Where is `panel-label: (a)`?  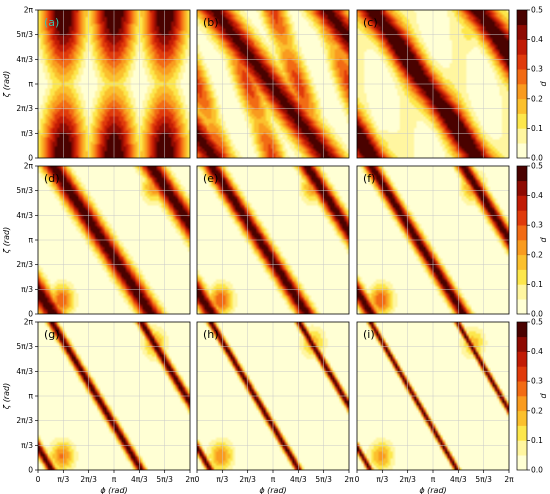
panel-label: (a) is located at coordinates (51, 22).